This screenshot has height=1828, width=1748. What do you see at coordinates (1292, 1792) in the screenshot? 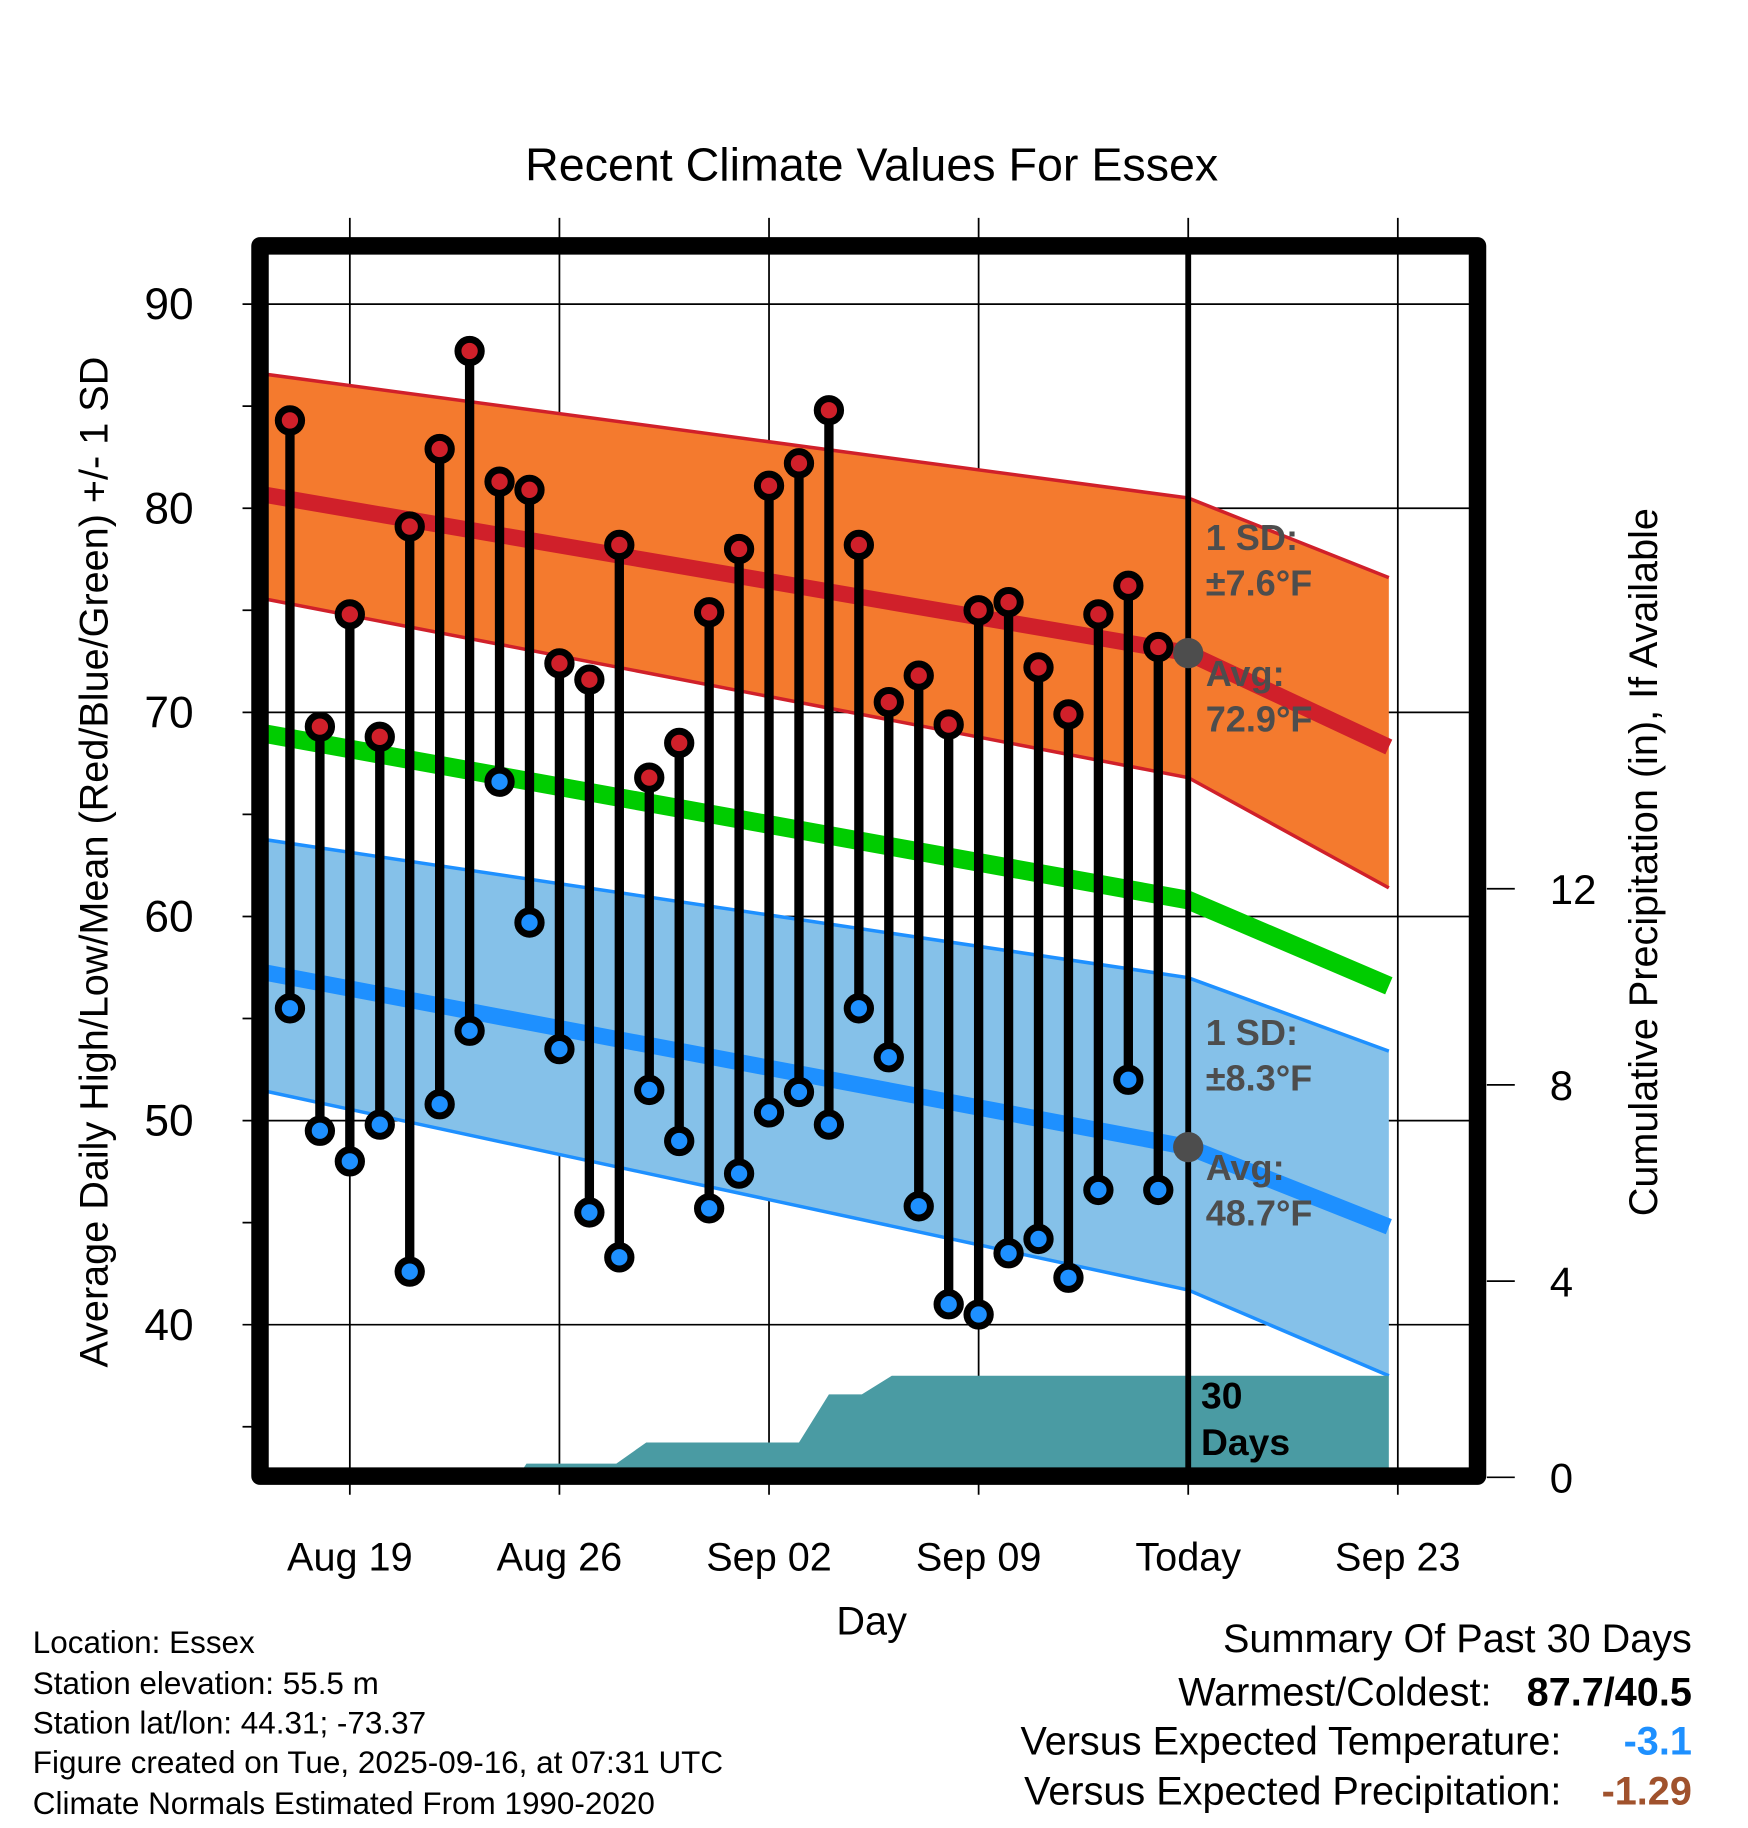
I see `precip-anomaly-label: Versus Expected Precipitation:` at bounding box center [1292, 1792].